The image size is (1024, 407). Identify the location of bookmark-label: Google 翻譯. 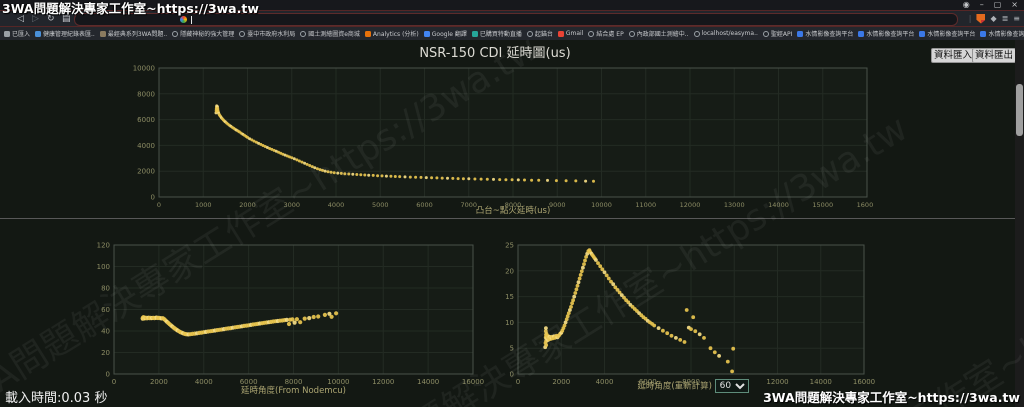
(449, 34).